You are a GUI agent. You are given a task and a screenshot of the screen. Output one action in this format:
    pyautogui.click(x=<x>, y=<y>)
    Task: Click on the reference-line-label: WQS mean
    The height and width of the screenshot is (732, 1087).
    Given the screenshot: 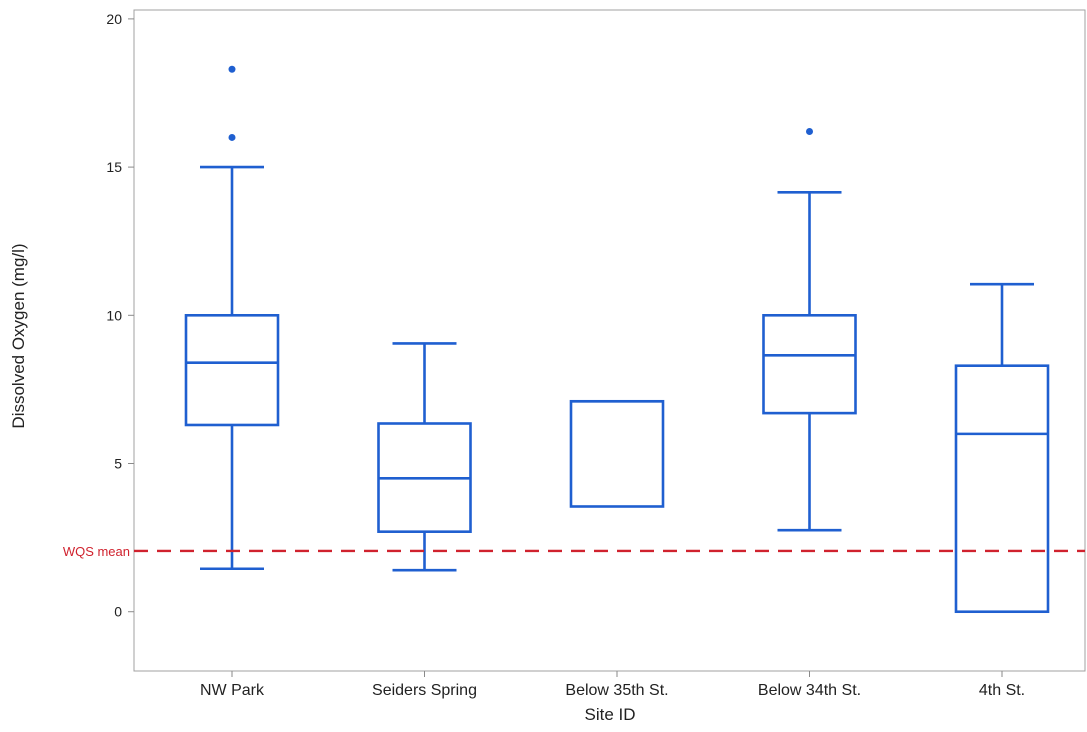 What is the action you would take?
    pyautogui.click(x=96, y=551)
    